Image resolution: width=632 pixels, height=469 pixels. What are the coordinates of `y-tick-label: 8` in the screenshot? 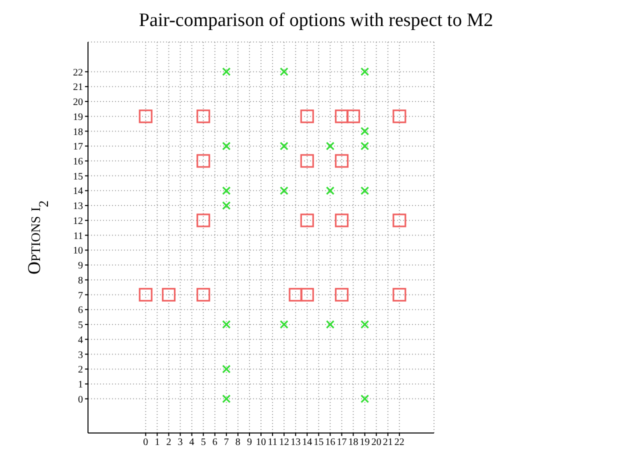 It's located at (80, 280).